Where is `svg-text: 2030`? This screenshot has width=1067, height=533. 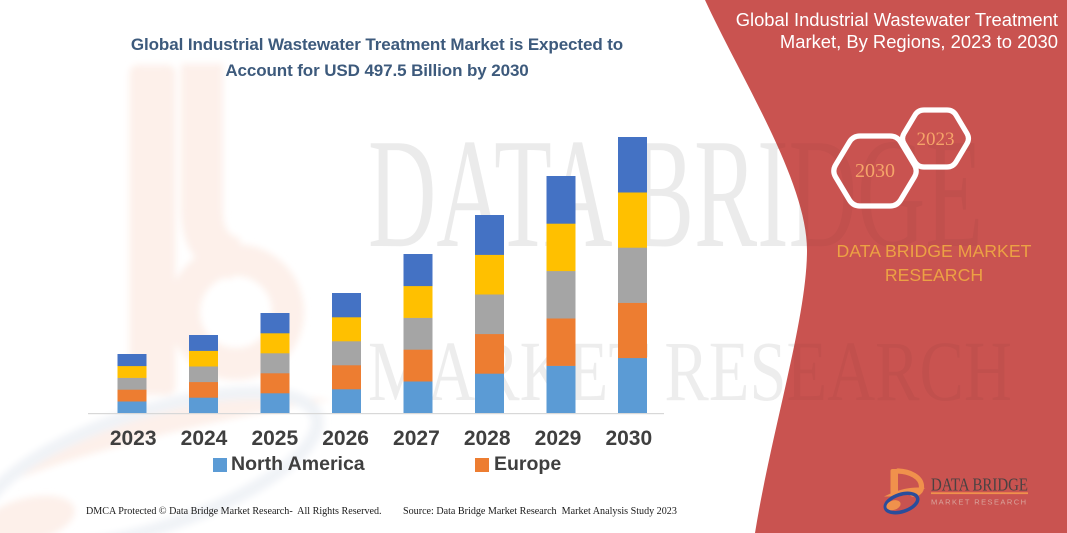
svg-text: 2030 is located at coordinates (875, 171).